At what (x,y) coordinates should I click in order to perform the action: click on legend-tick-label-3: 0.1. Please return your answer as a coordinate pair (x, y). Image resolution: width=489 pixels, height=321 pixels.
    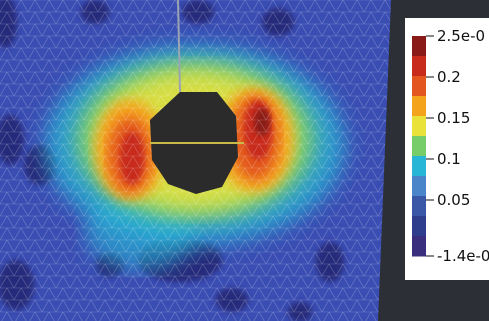
    Looking at the image, I should click on (449, 159).